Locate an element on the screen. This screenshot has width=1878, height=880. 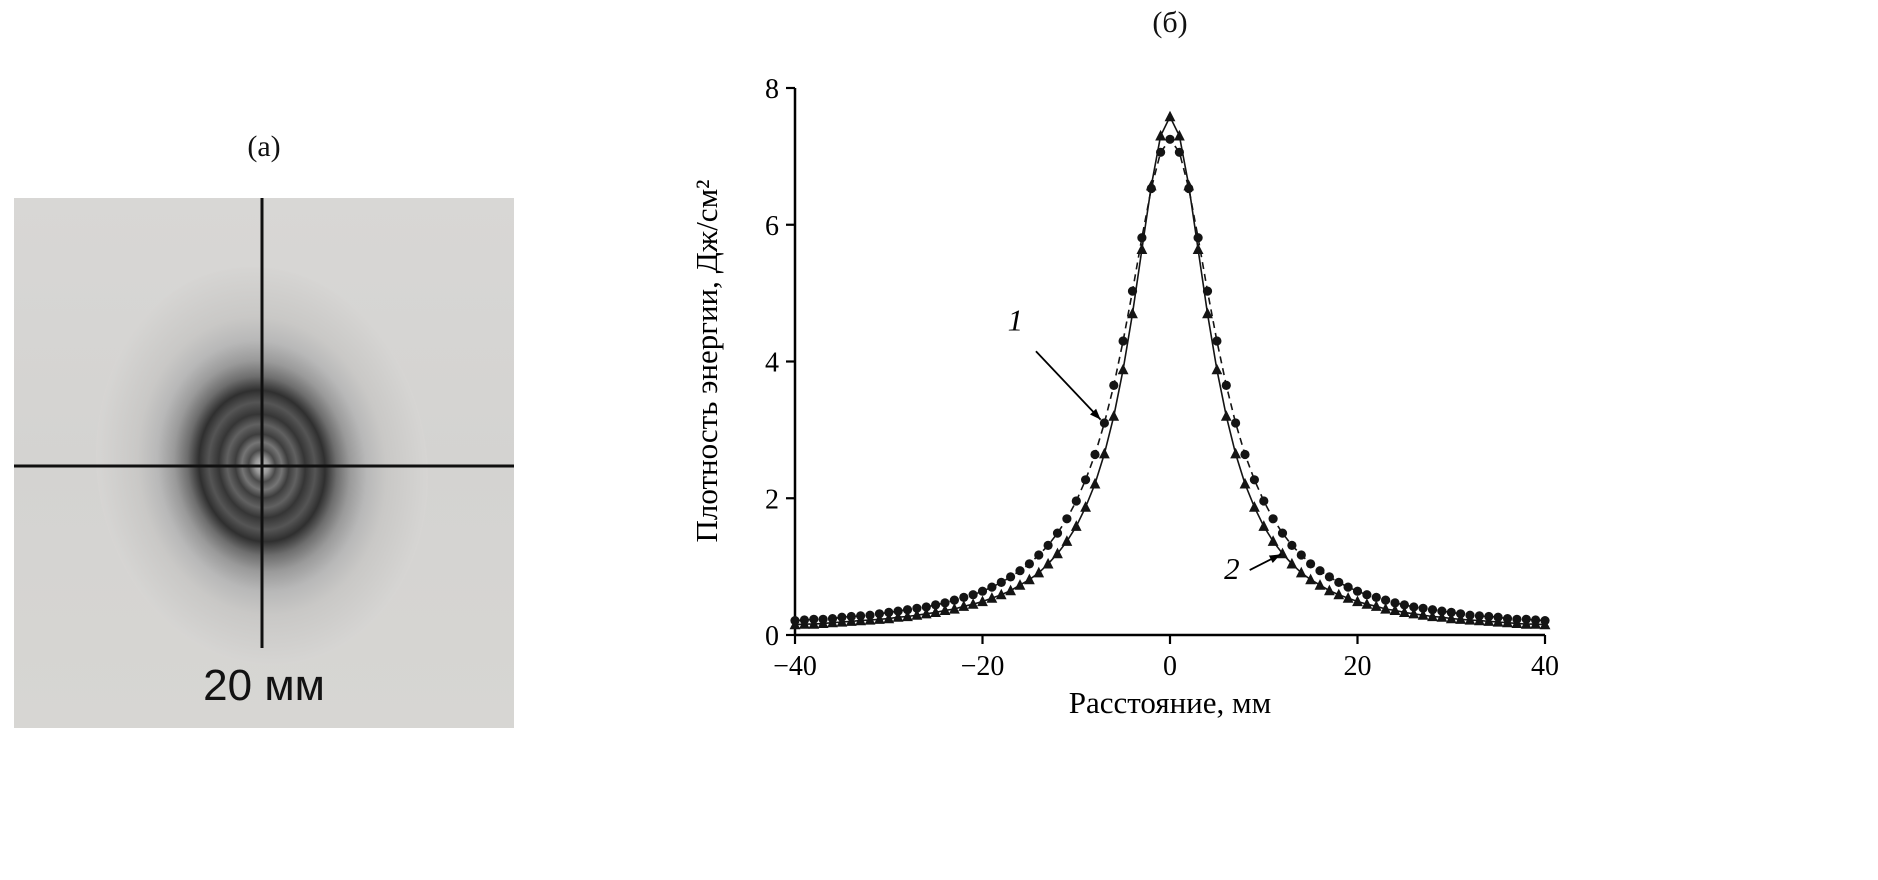
y-tick-label: 6 is located at coordinates (772, 226).